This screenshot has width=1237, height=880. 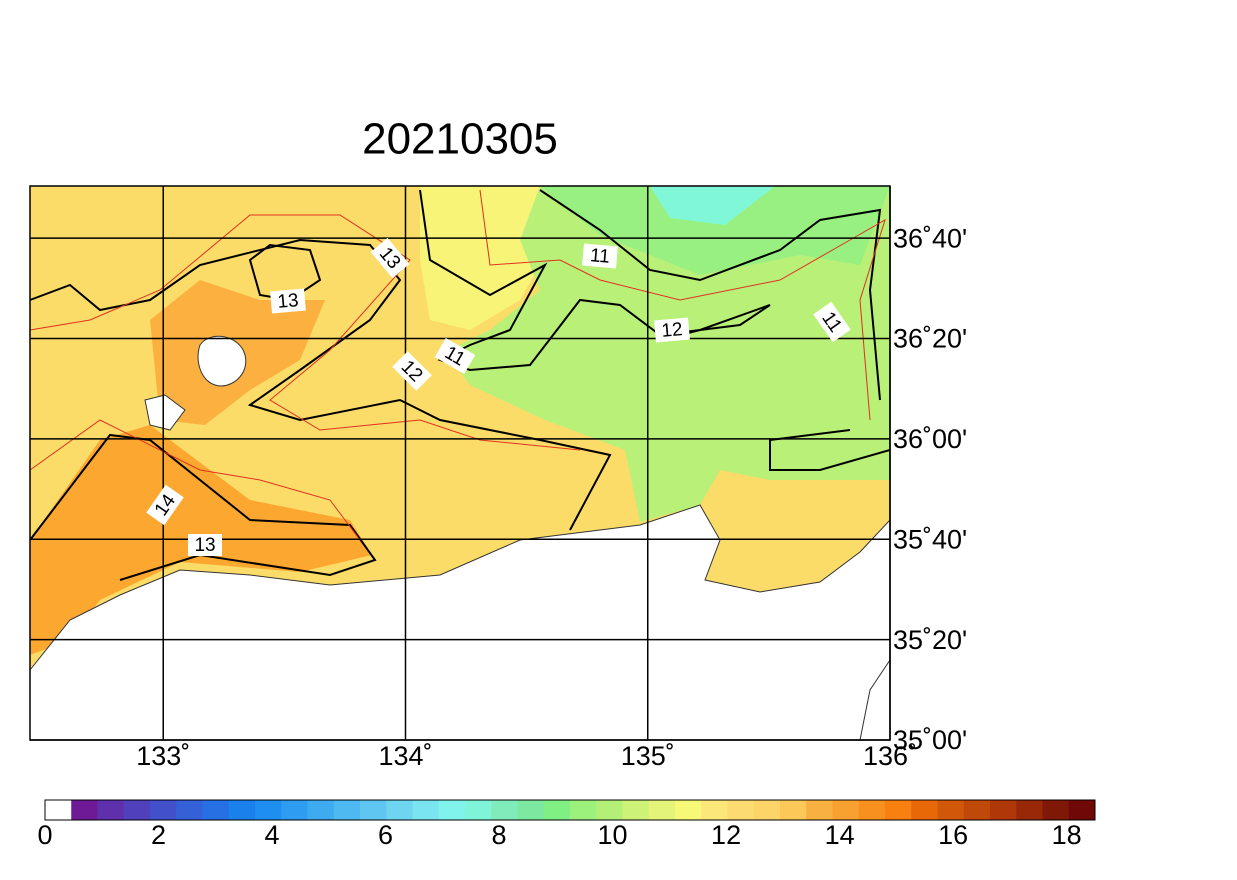 I want to click on colorbar-frame, so click(x=570, y=810).